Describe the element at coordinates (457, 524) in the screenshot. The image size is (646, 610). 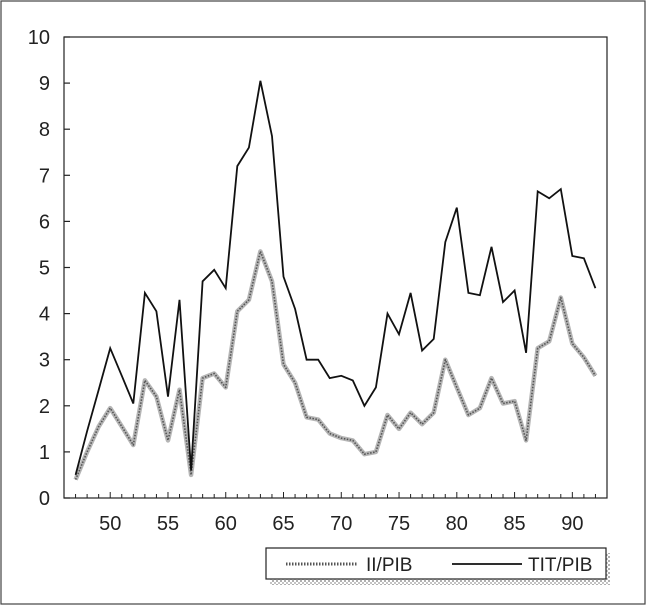
I see `x-tick-label: 80` at that location.